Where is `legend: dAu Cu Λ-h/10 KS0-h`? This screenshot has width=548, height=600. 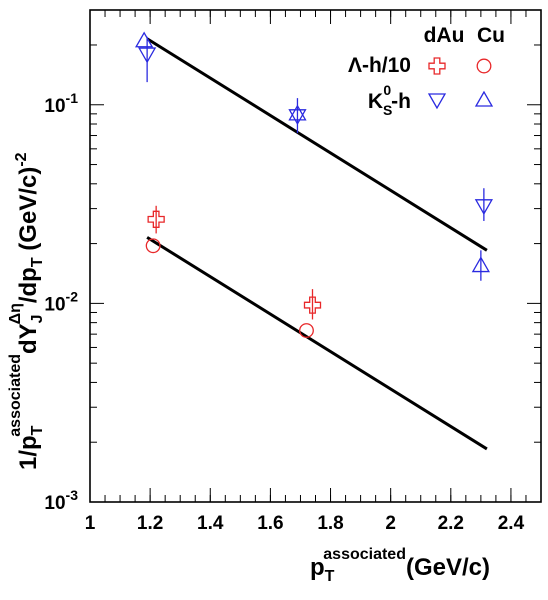 legend: dAu Cu Λ-h/10 KS0-h is located at coordinates (426, 71).